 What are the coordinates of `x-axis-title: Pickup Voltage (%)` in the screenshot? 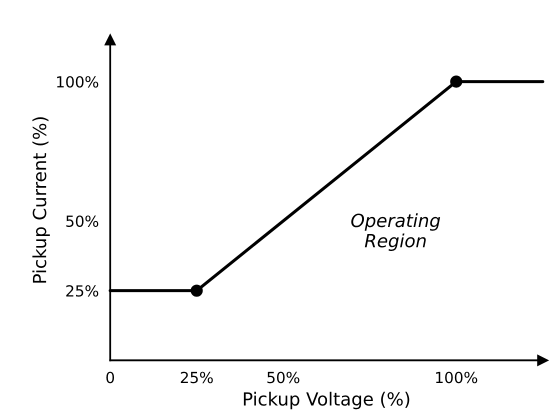 It's located at (327, 401).